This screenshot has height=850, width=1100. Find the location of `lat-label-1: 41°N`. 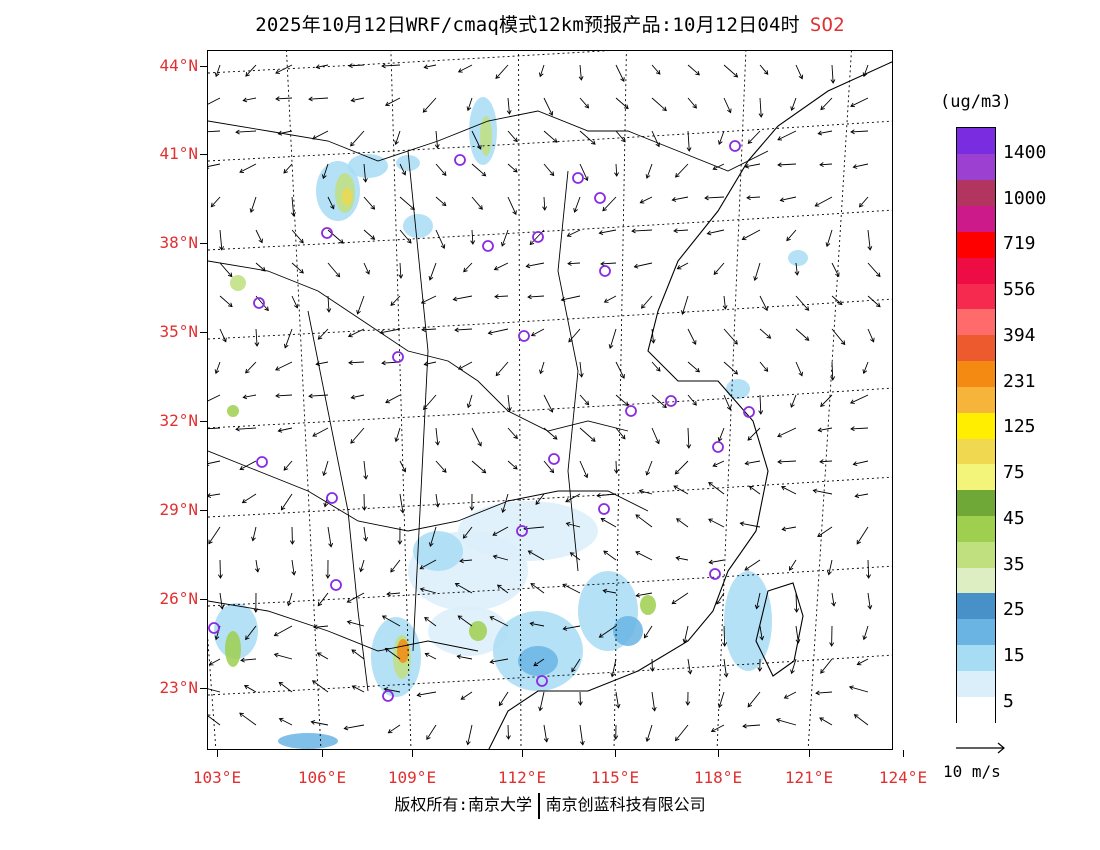

lat-label-1: 41°N is located at coordinates (178, 153).